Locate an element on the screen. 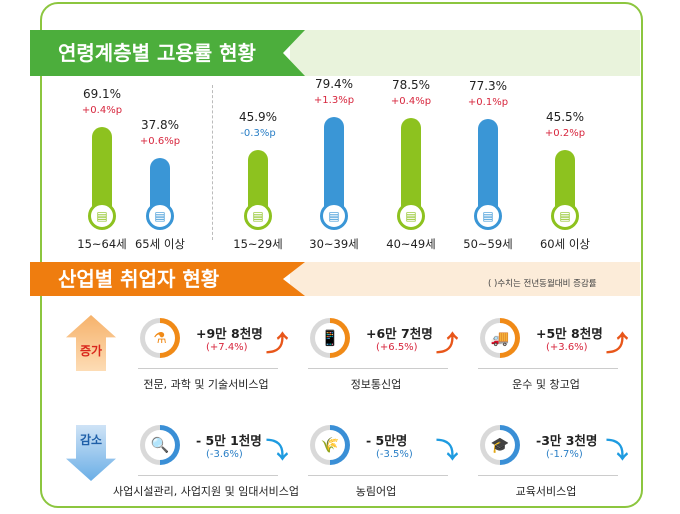 The image size is (680, 514). separator is located at coordinates (212, 162).